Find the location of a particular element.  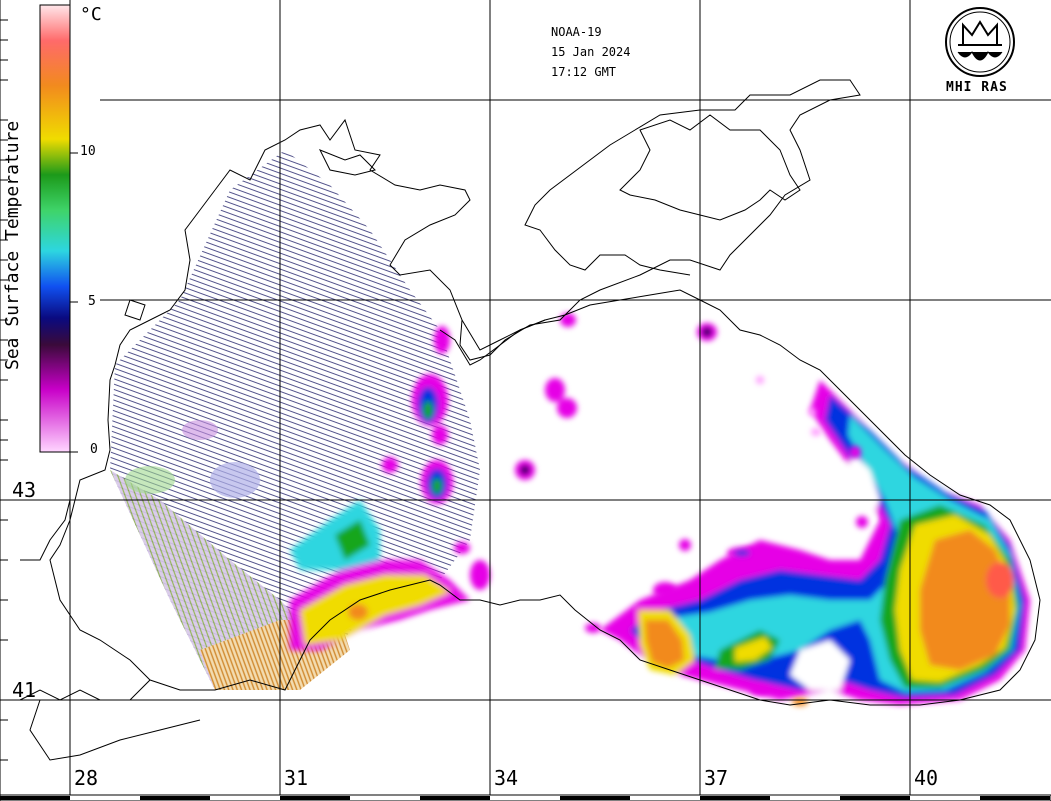

mhi-logo-icon is located at coordinates (980, 42).